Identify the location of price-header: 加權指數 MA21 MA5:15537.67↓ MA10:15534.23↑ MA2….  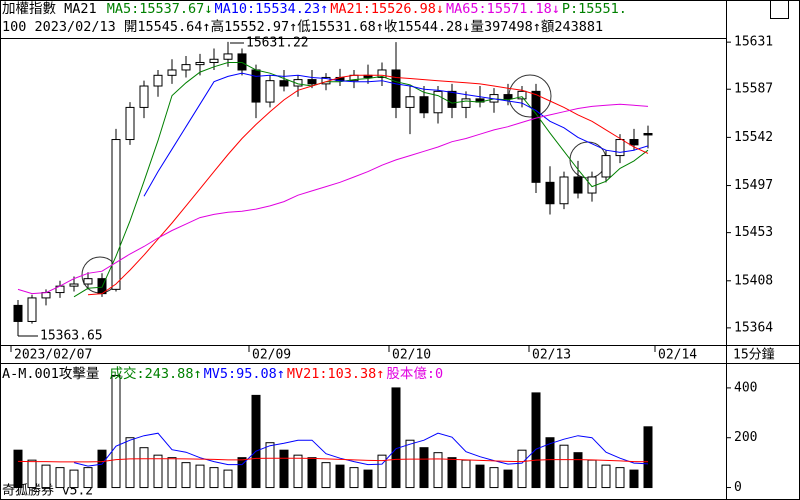
(362, 9).